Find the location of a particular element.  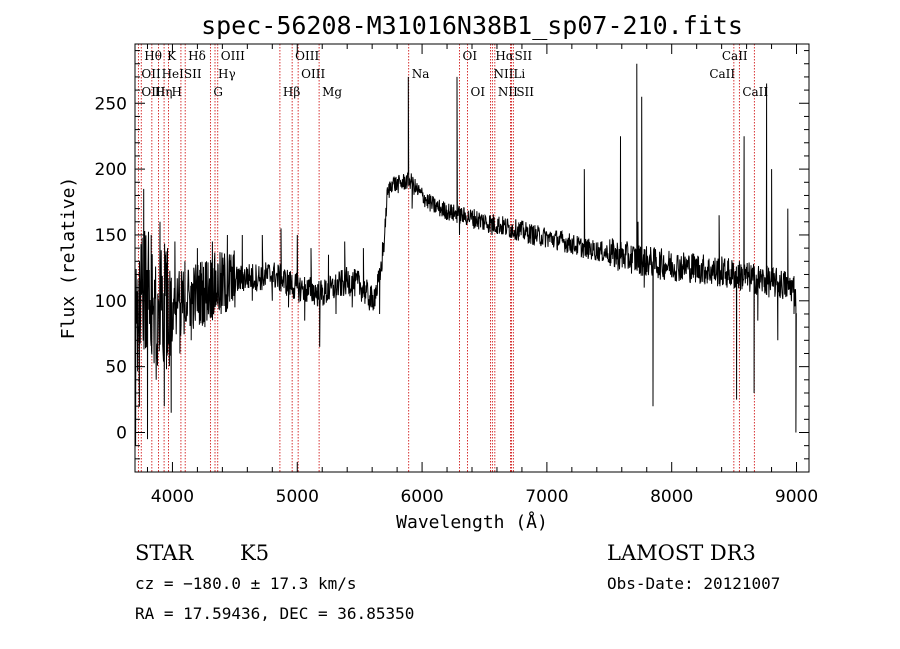

line-label: Hβ is located at coordinates (291, 92).